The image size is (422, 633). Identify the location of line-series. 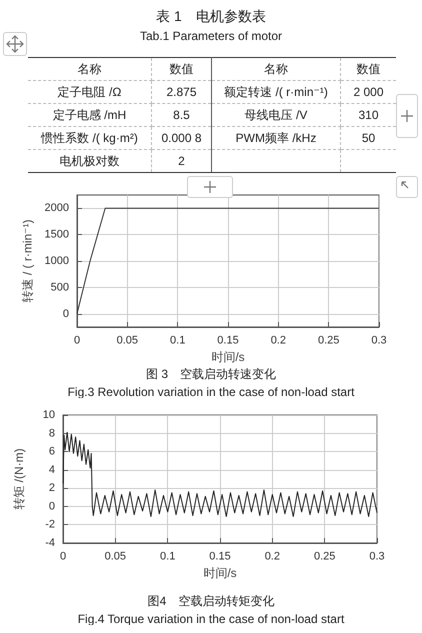
(220, 474).